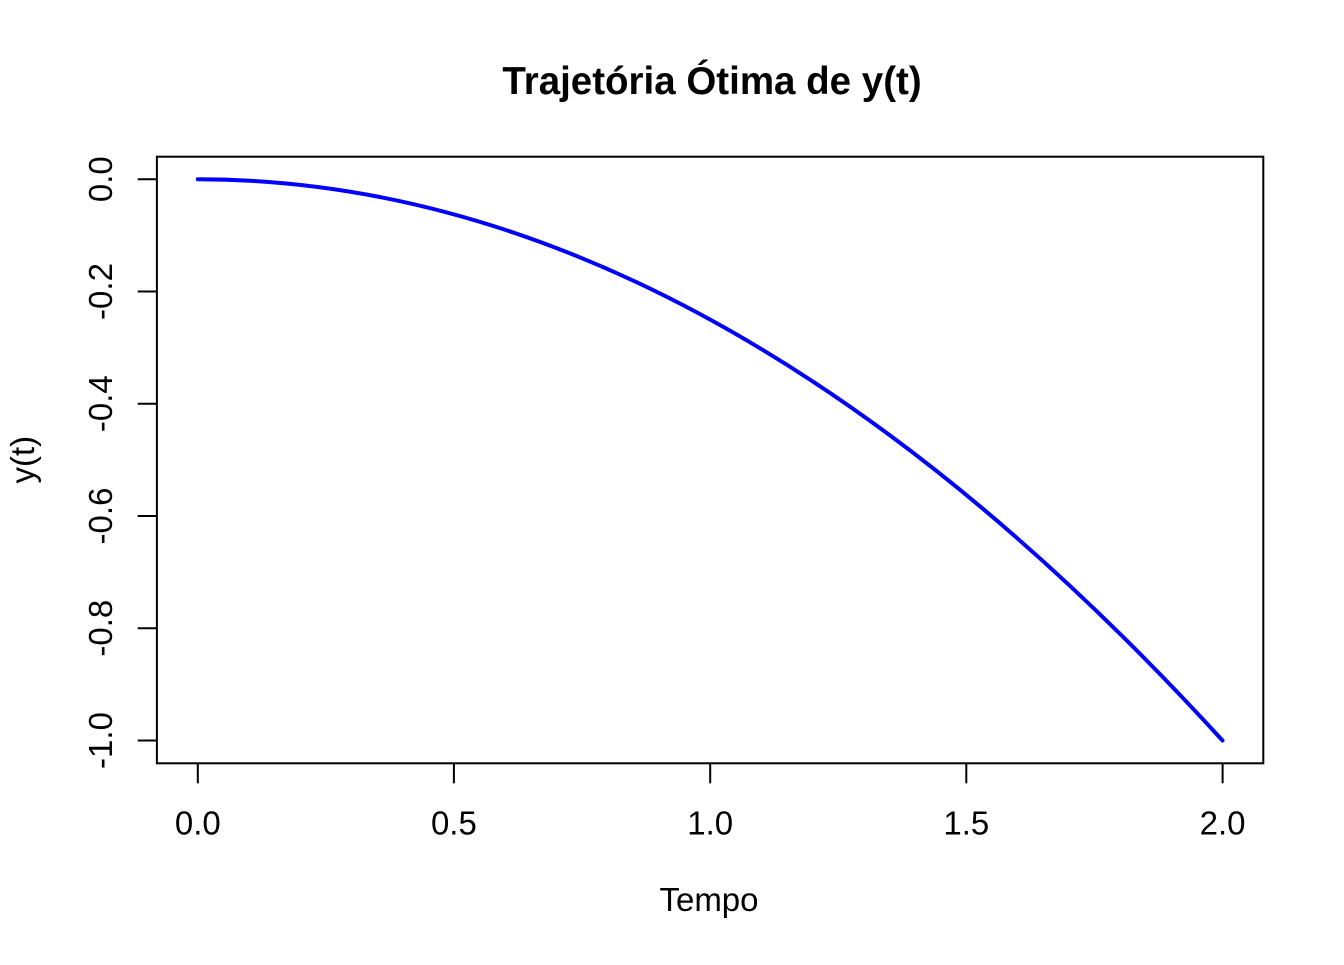 The image size is (1344, 965). Describe the element at coordinates (711, 81) in the screenshot. I see `svg-text: Trajetória Ótima de y(t)` at that location.